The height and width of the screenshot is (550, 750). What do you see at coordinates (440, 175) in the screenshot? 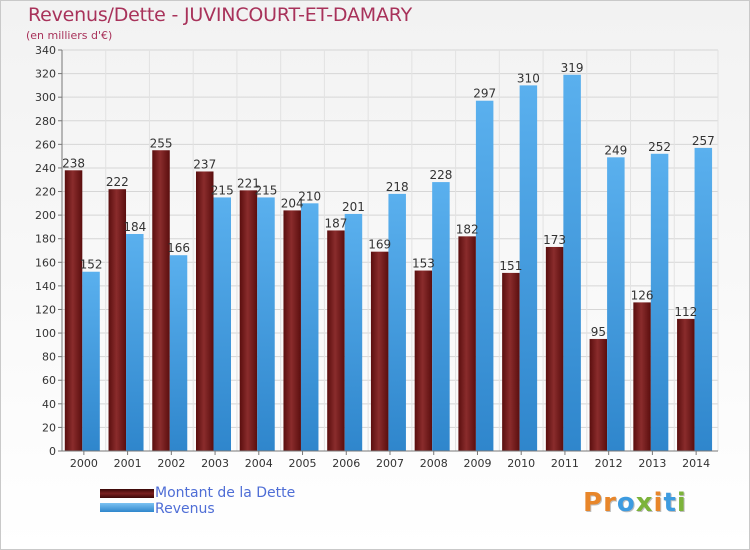
I see `revenue-value-label: 228` at bounding box center [440, 175].